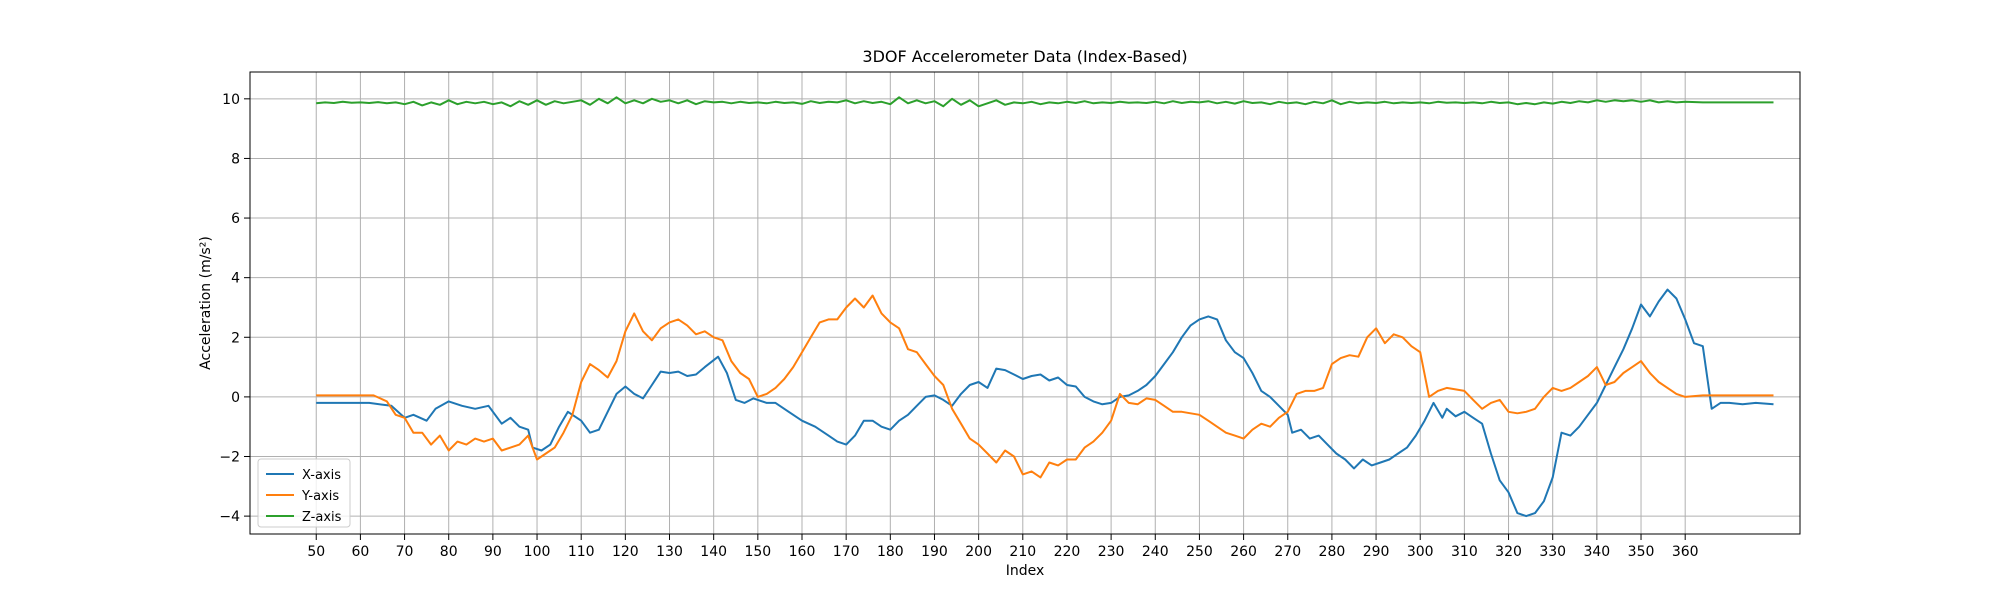  What do you see at coordinates (978, 552) in the screenshot?
I see `x-tick-label: 200` at bounding box center [978, 552].